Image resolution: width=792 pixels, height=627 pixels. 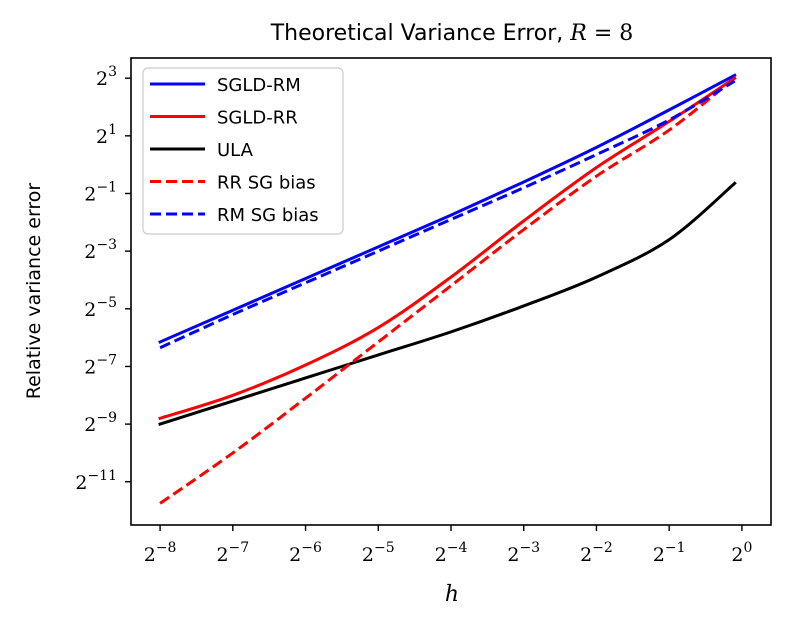 I want to click on x-tick-label: 2−7, so click(x=232, y=553).